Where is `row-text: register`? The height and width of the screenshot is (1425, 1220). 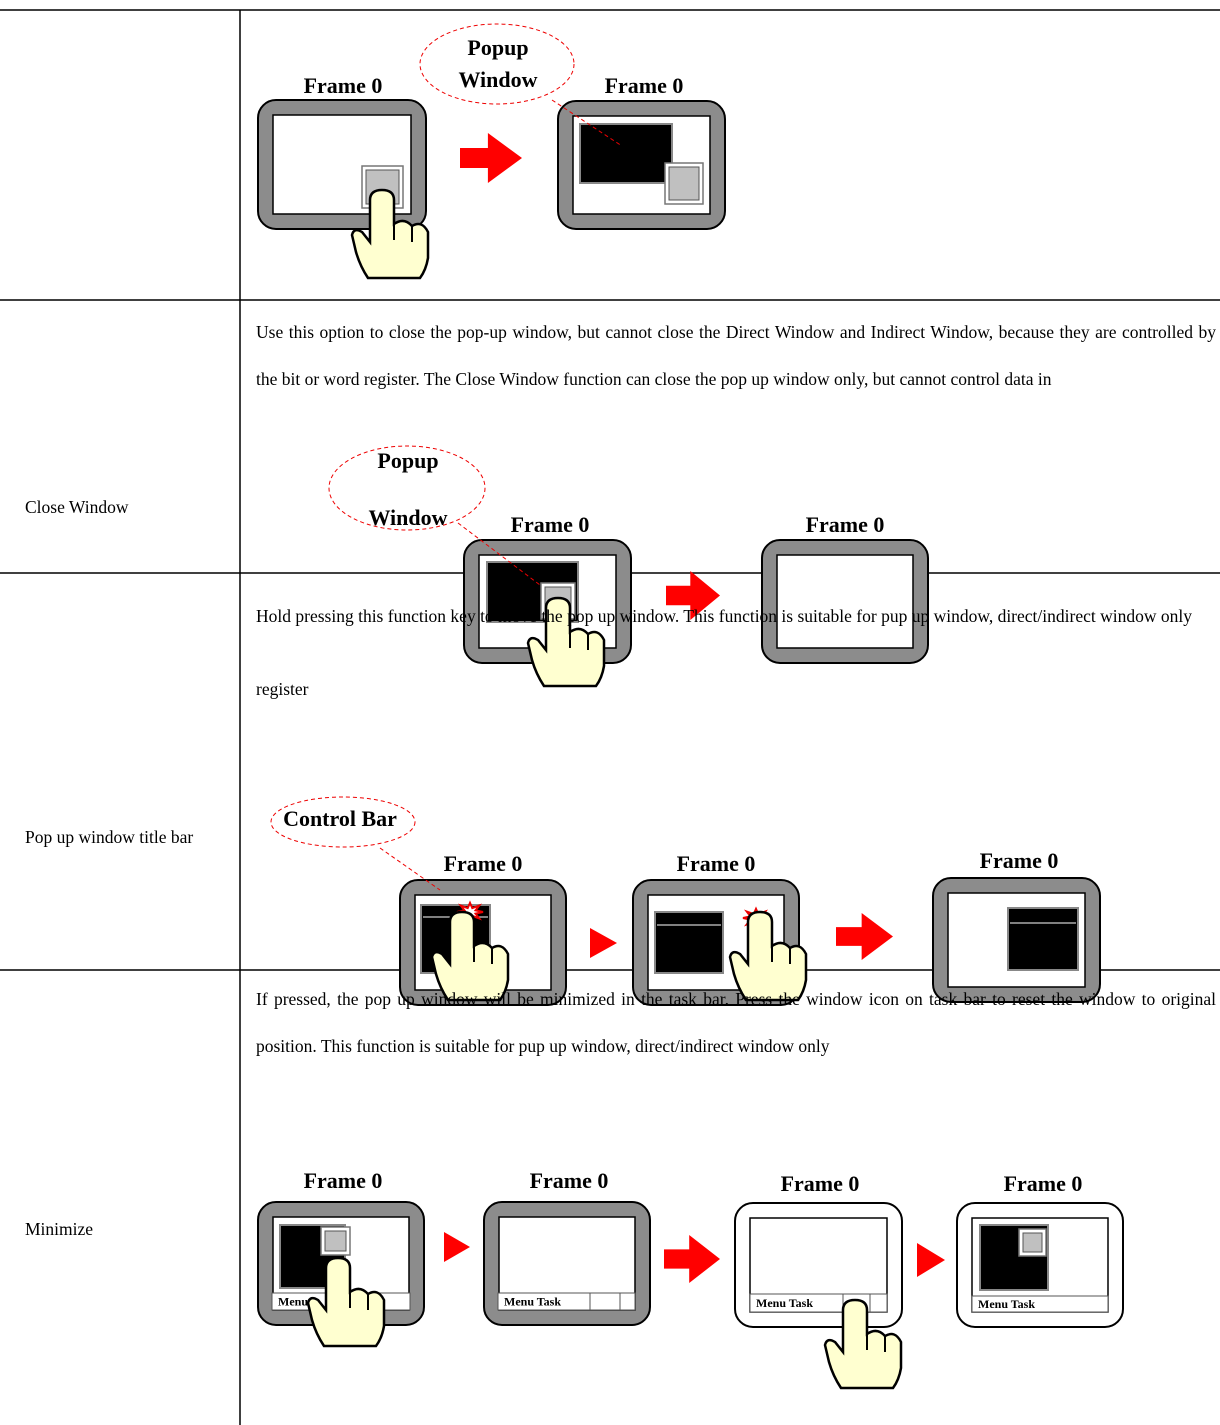 row-text: register is located at coordinates (282, 689).